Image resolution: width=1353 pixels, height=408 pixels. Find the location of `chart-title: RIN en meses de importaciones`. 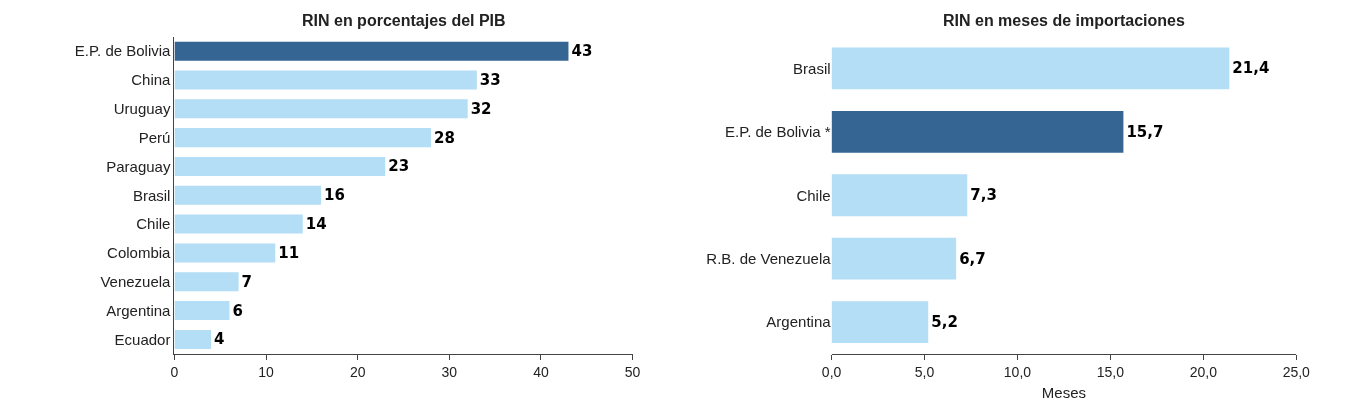

chart-title: RIN en meses de importaciones is located at coordinates (1064, 20).